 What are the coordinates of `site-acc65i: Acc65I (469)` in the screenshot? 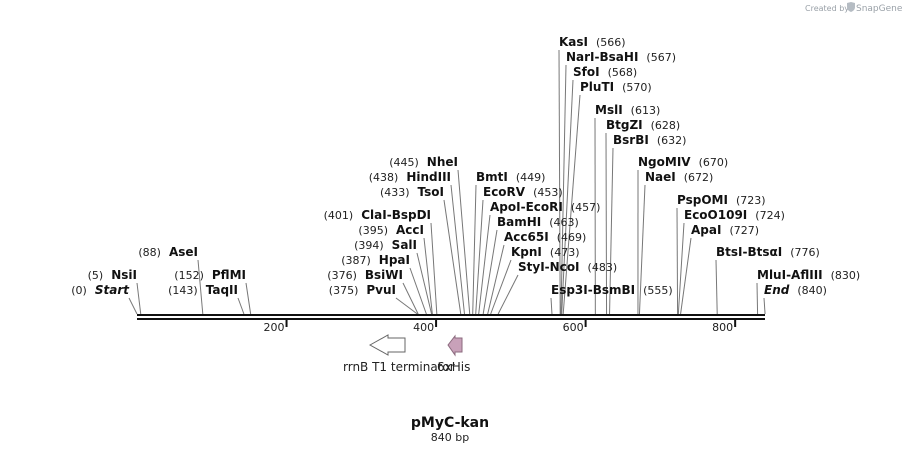 It's located at (545, 237).